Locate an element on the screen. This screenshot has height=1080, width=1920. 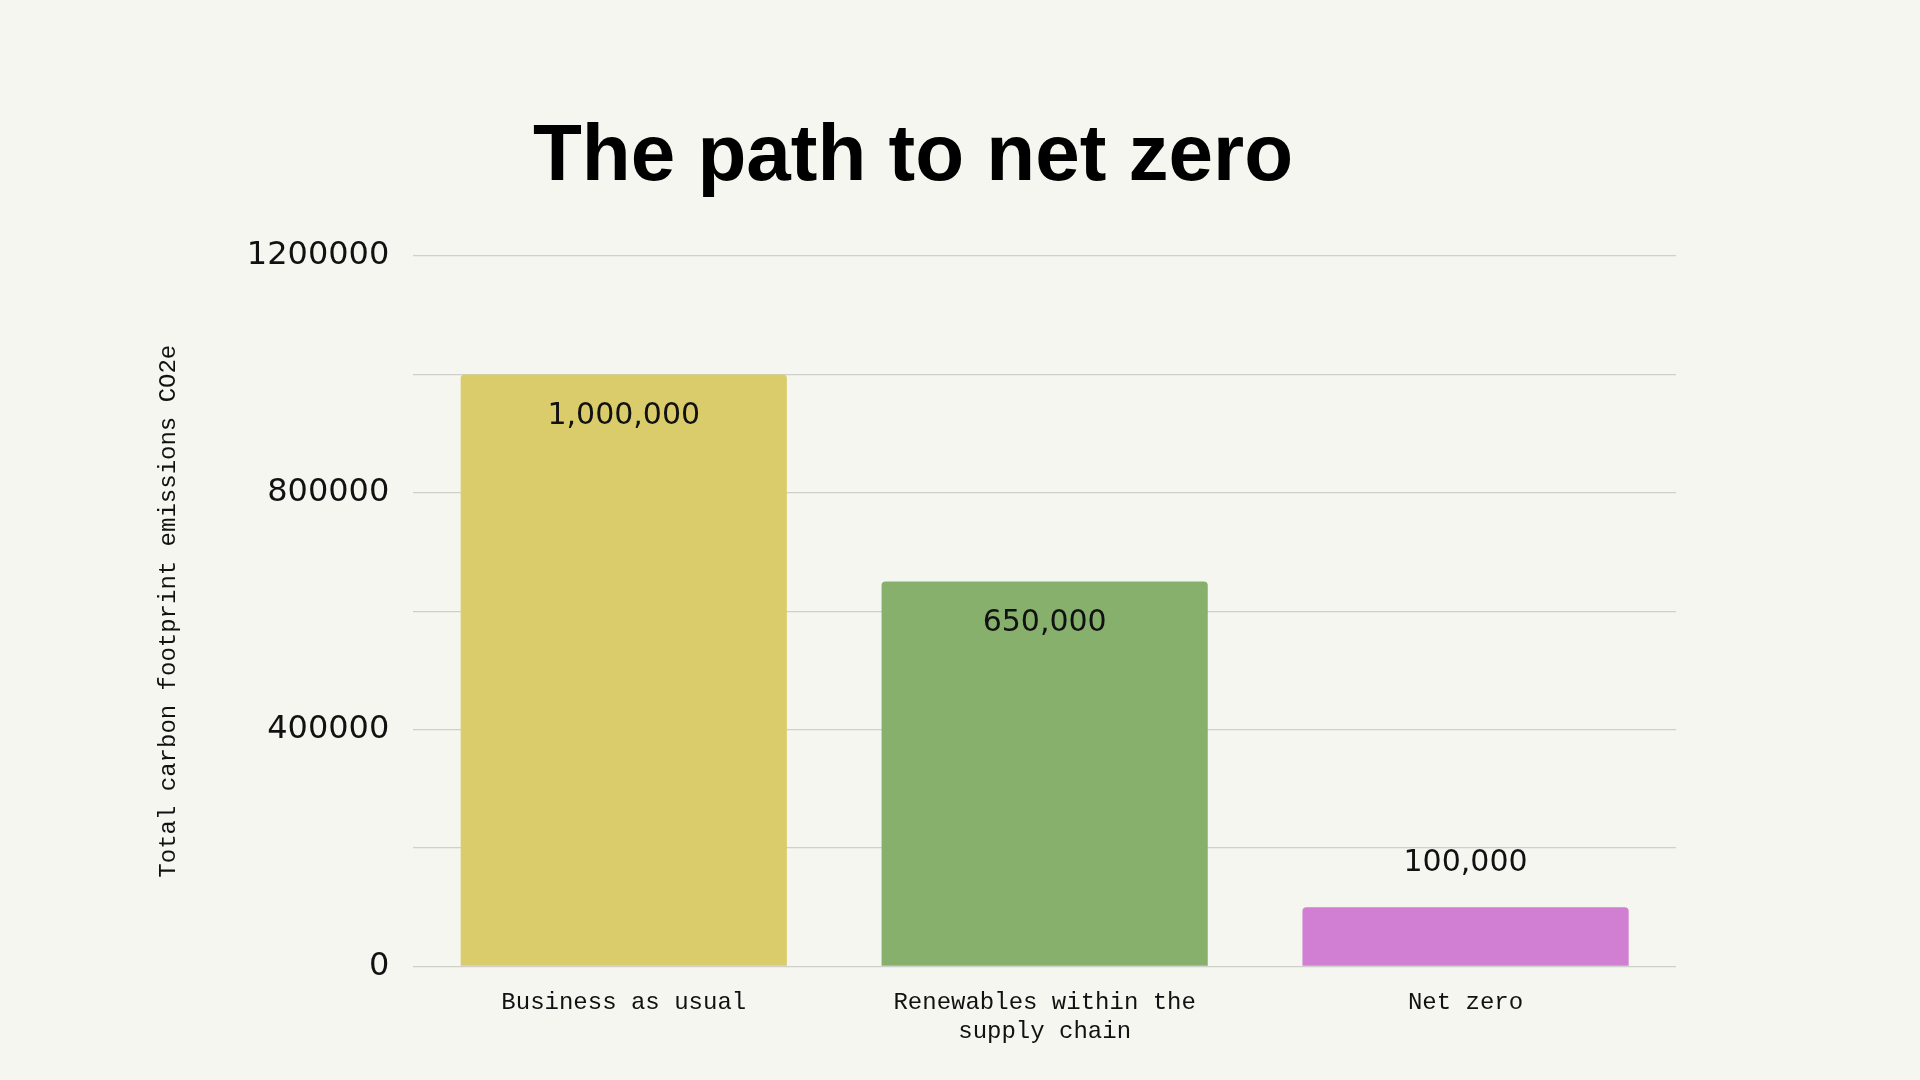
data-label: 100,000 is located at coordinates (1465, 860).